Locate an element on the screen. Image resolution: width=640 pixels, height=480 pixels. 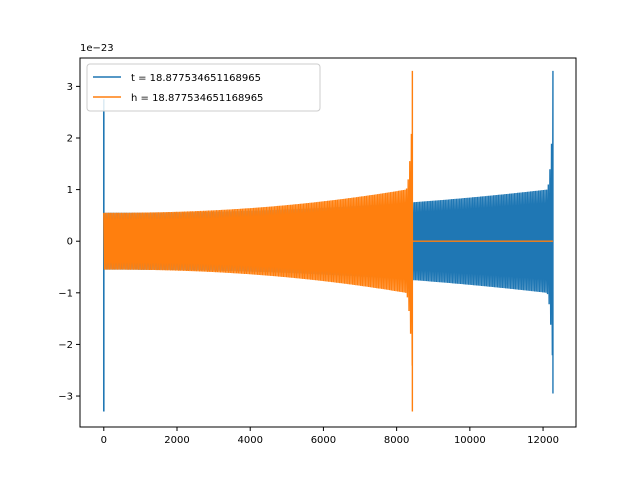
x-tick-label: 2000 is located at coordinates (176, 440).